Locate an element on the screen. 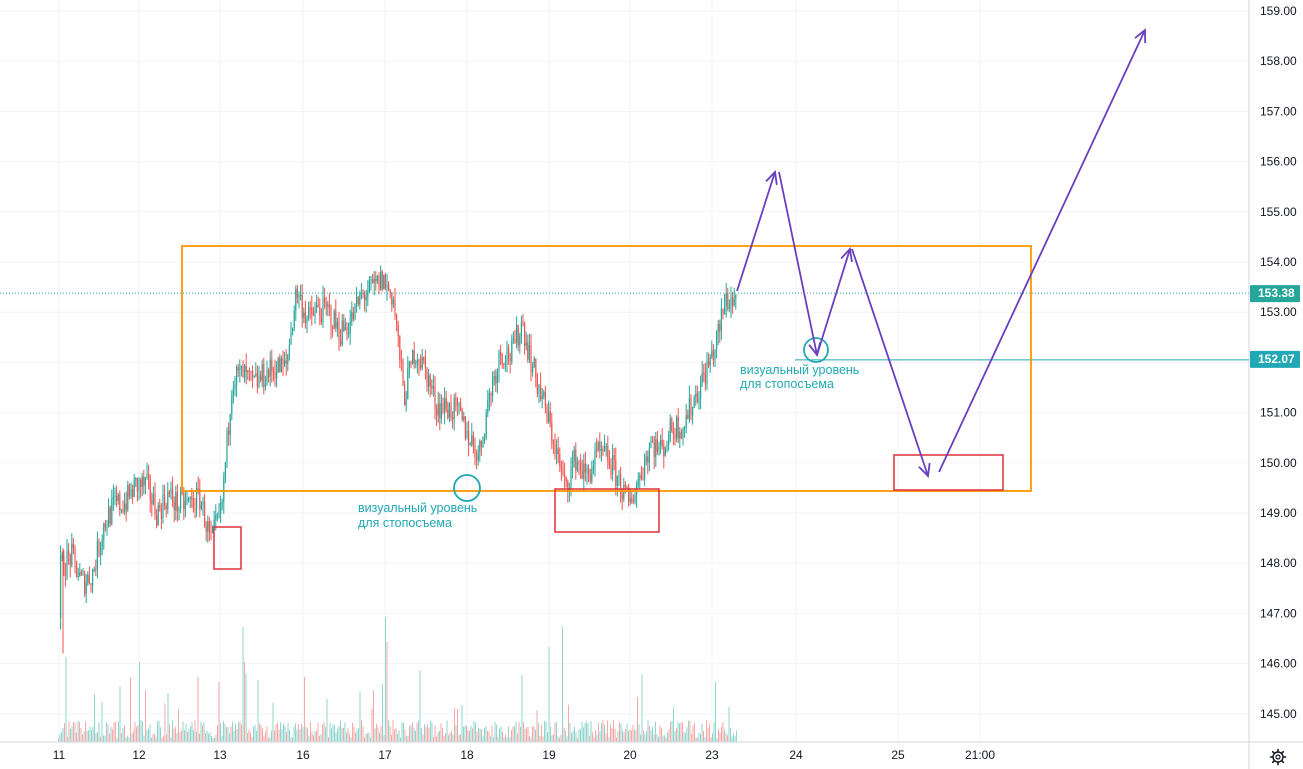 This screenshot has width=1303, height=769. settings-button is located at coordinates (1278, 757).